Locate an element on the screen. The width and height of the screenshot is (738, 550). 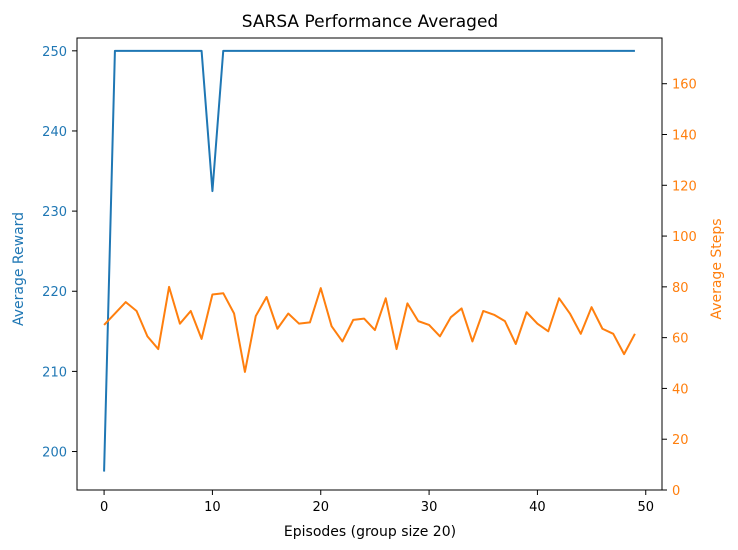
right-y-tick-label: 140 is located at coordinates (684, 135).